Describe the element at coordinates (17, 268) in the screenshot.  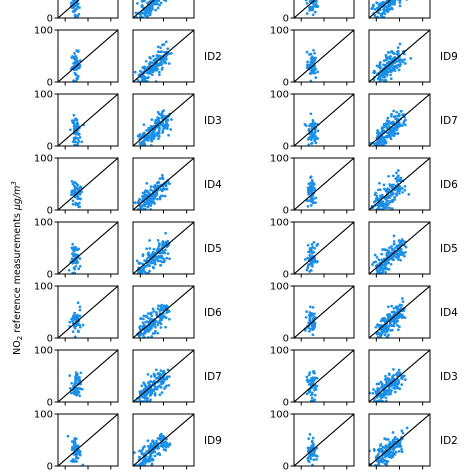
I see `y-axis-label: NO2 reference measurements μg/m3` at that location.